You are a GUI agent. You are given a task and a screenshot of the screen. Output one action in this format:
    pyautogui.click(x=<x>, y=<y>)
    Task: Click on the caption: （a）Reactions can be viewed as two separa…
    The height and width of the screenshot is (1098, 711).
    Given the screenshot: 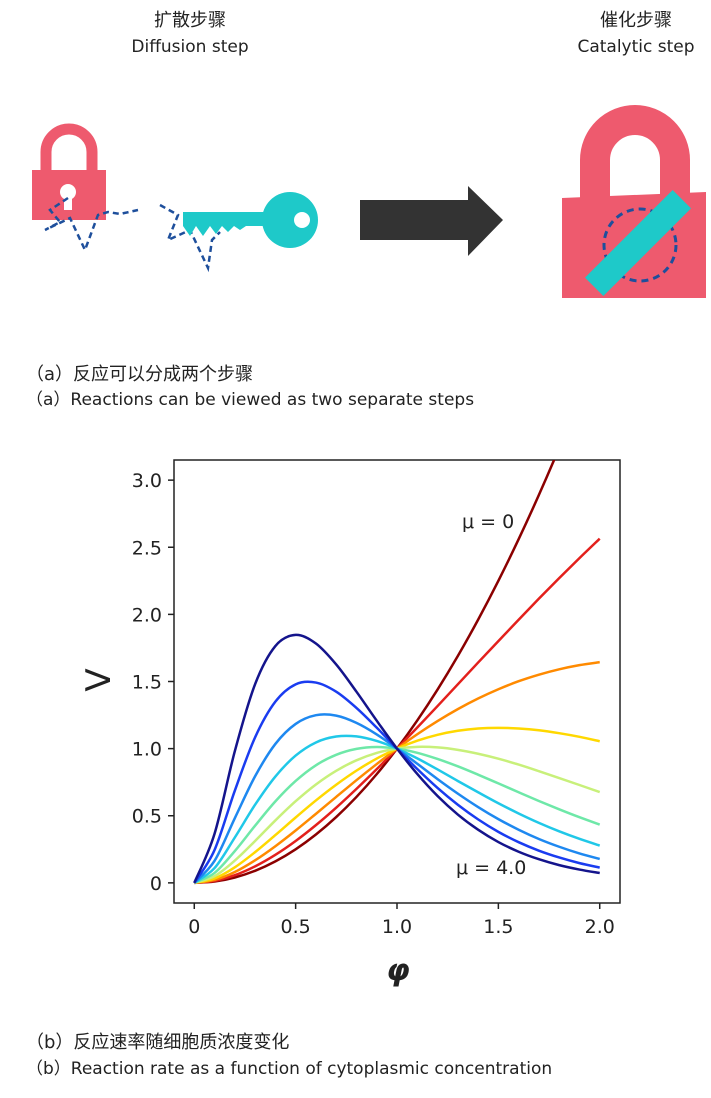 What is the action you would take?
    pyautogui.click(x=250, y=400)
    